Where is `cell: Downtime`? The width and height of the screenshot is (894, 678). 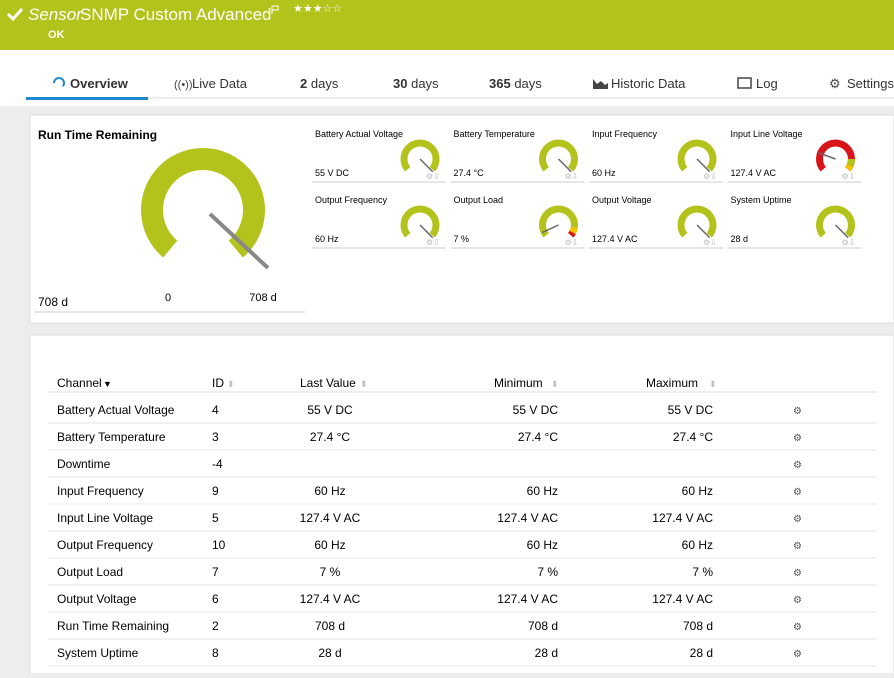
cell: Downtime is located at coordinates (84, 464).